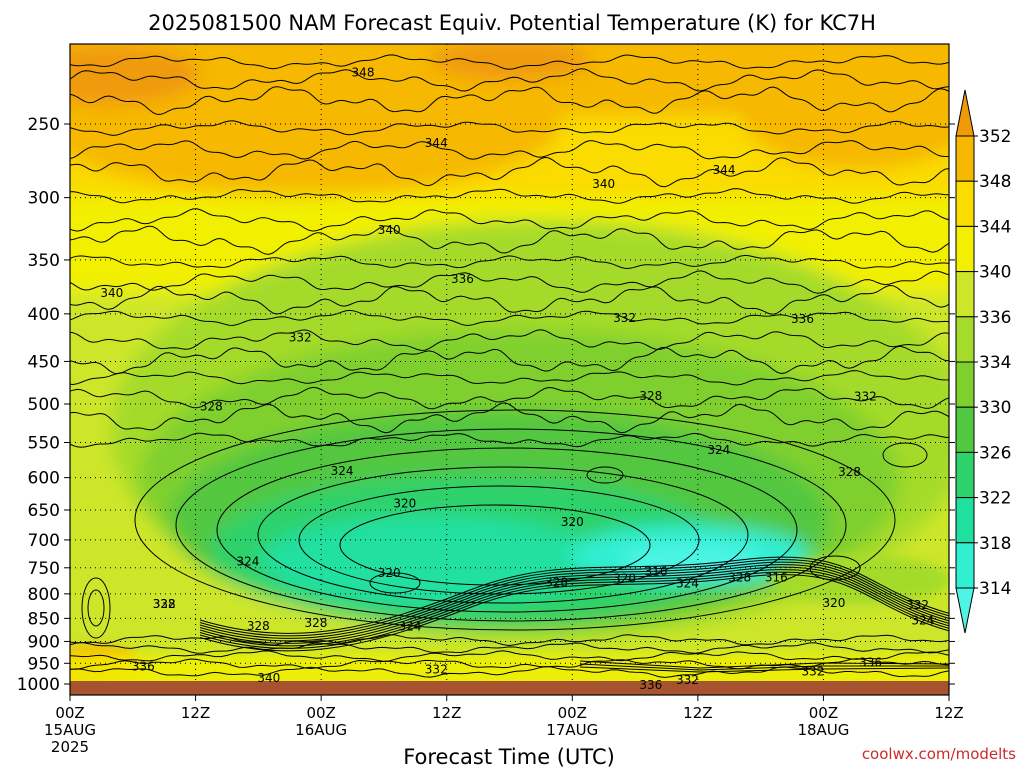 This screenshot has width=1024, height=768. Describe the element at coordinates (995, 363) in the screenshot. I see `colorbar-label: 334` at that location.